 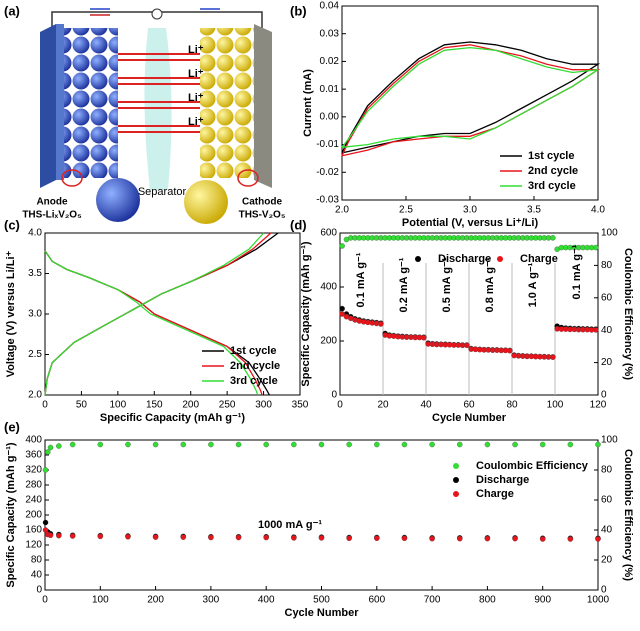 What do you see at coordinates (308, 103) in the screenshot?
I see `y-axis-title: Current (mA)` at bounding box center [308, 103].